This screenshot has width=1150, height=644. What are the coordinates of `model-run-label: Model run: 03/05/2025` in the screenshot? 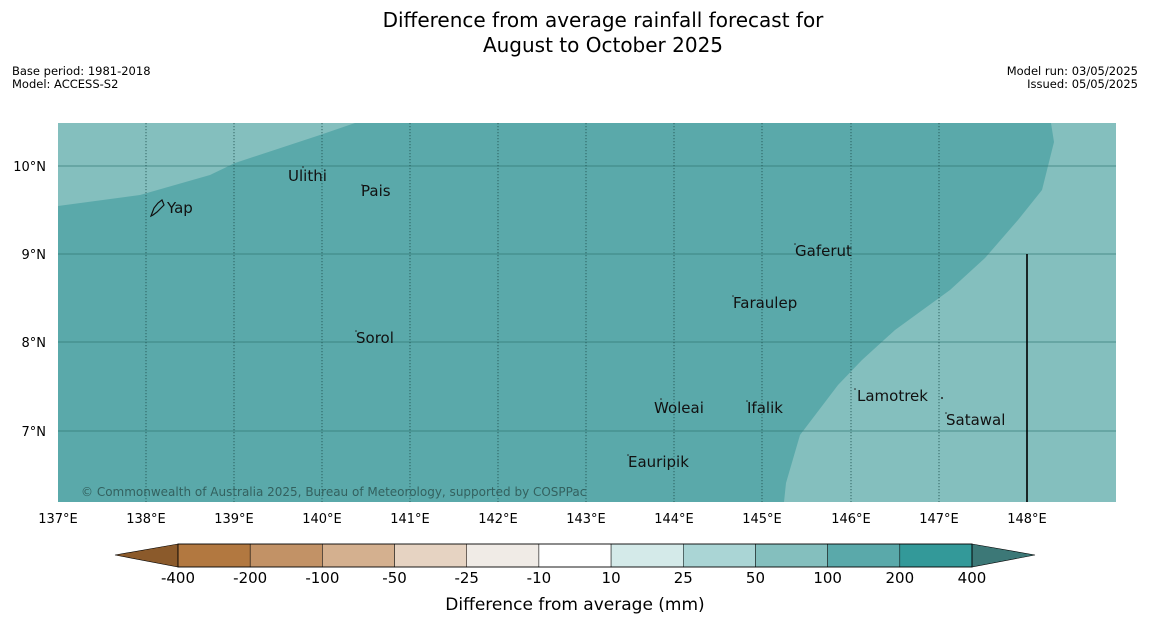 It's located at (1072, 71).